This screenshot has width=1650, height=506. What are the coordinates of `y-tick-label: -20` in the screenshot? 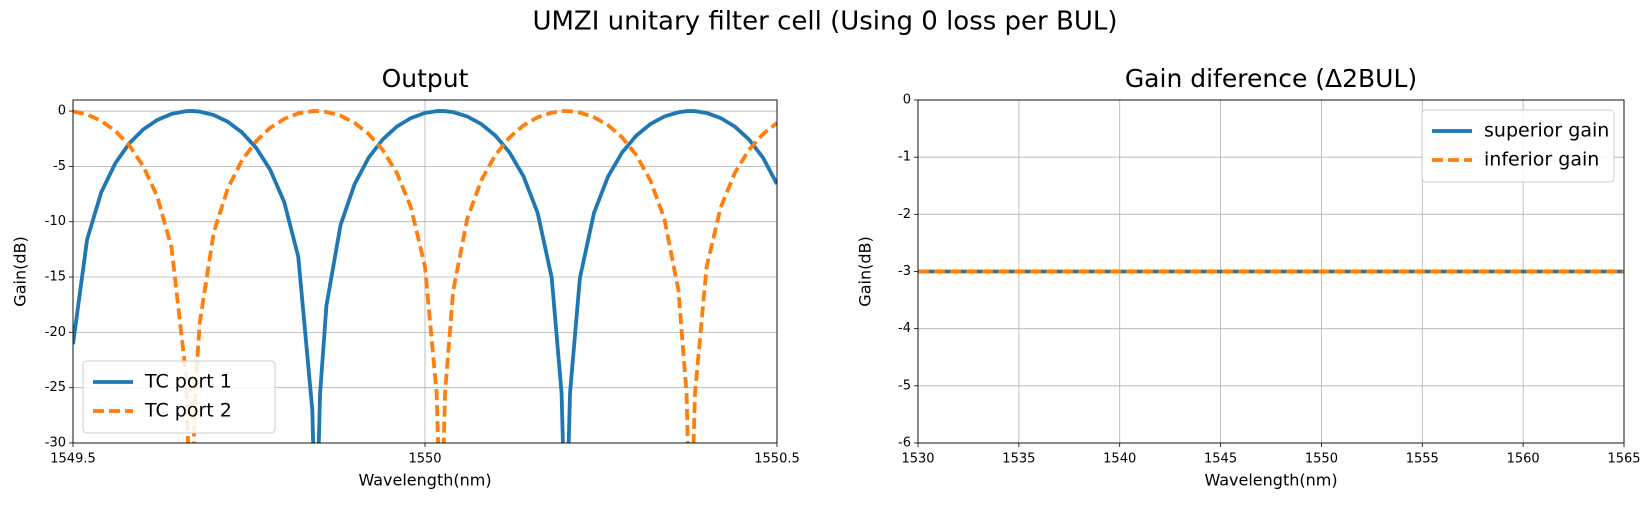 It's located at (55, 332).